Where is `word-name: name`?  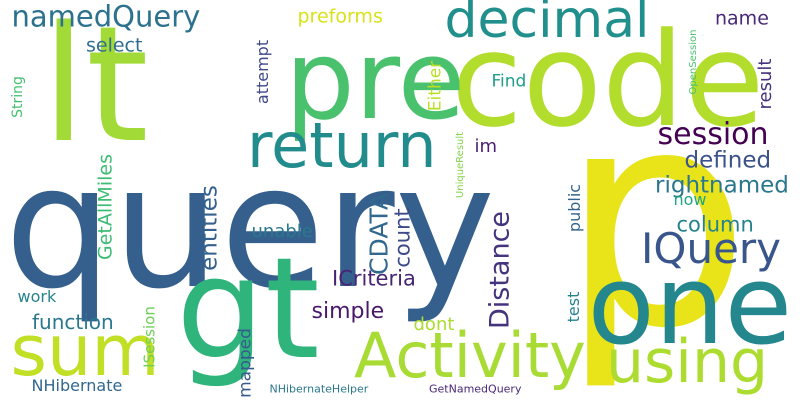
word-name: name is located at coordinates (742, 18).